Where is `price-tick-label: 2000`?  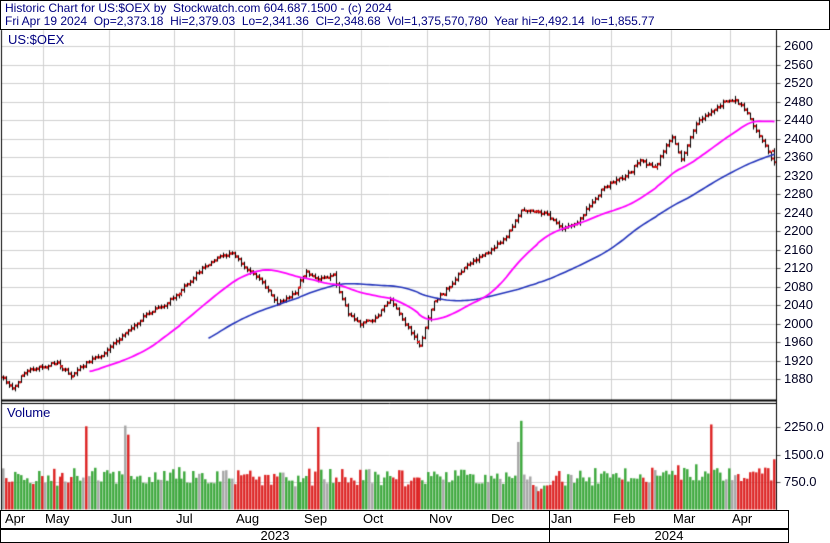
price-tick-label: 2000 is located at coordinates (798, 323).